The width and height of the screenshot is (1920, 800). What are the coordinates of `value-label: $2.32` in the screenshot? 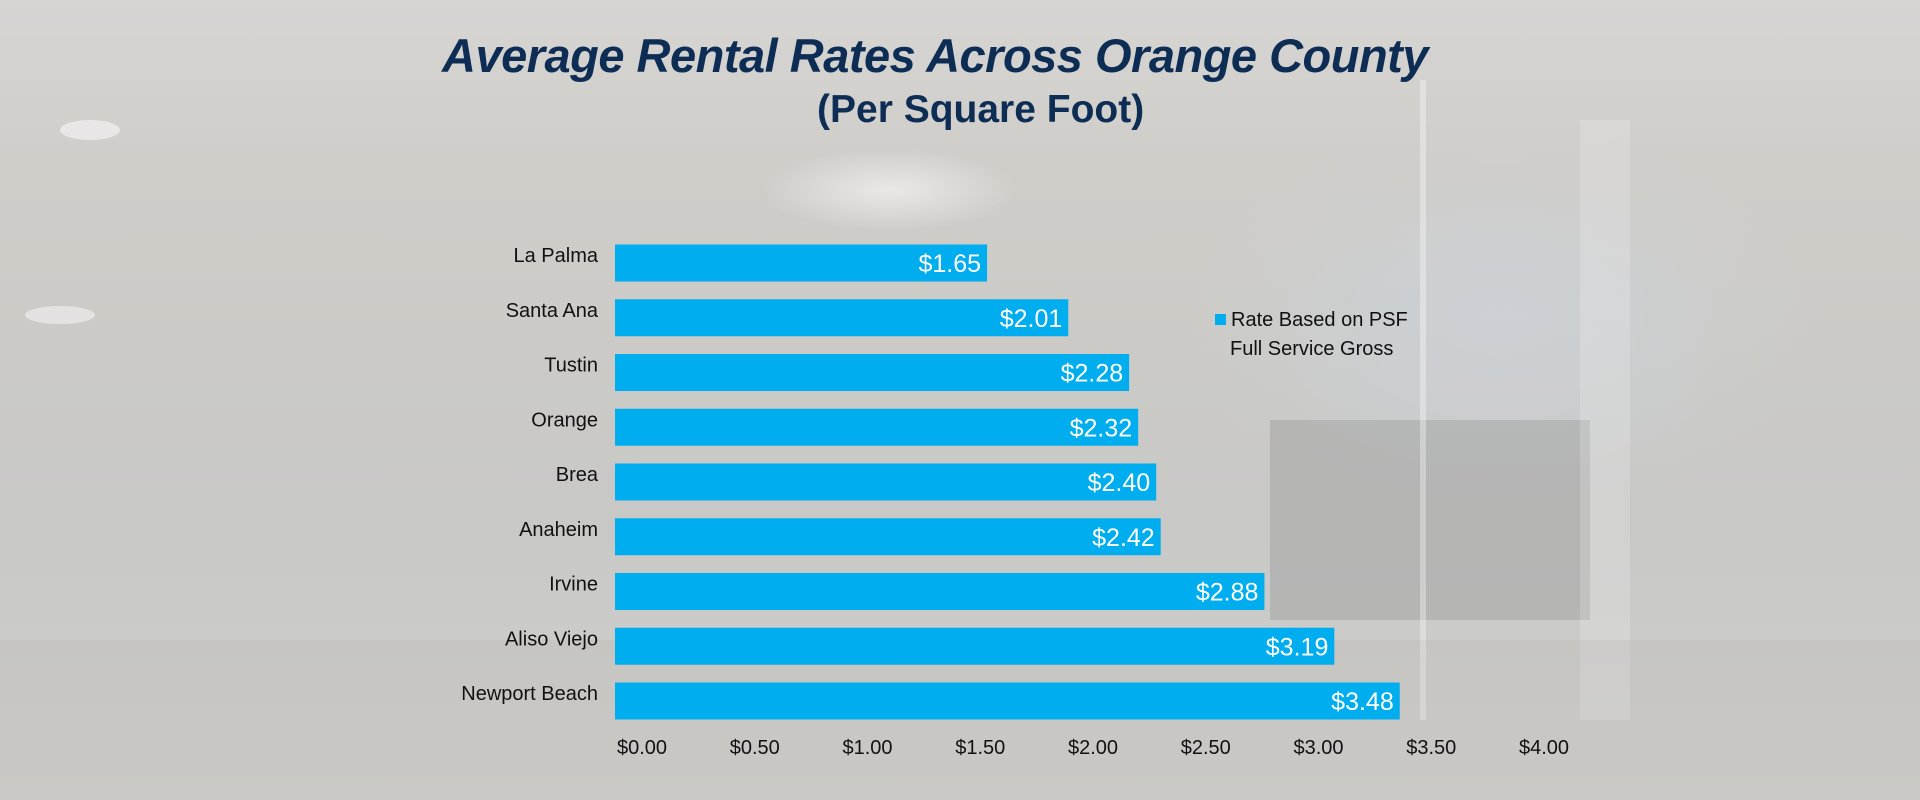 It's located at (1101, 428).